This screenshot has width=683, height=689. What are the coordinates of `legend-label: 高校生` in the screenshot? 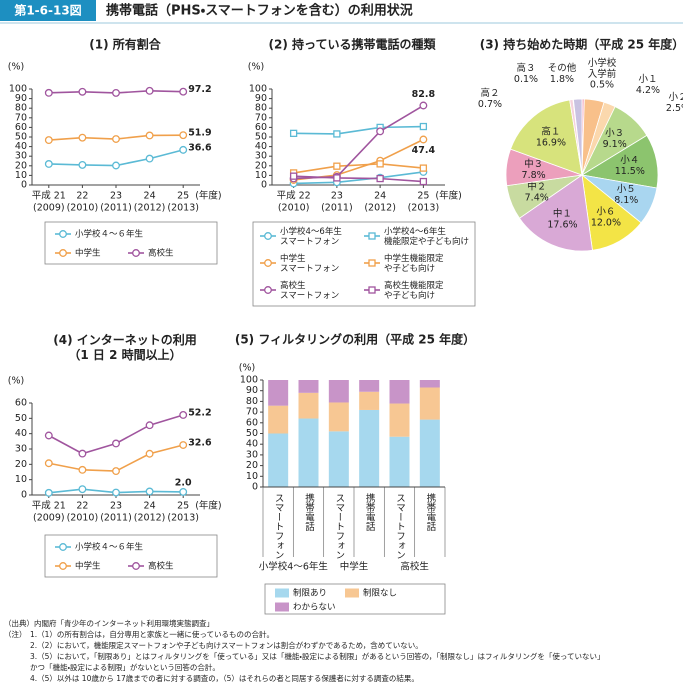 It's located at (161, 566).